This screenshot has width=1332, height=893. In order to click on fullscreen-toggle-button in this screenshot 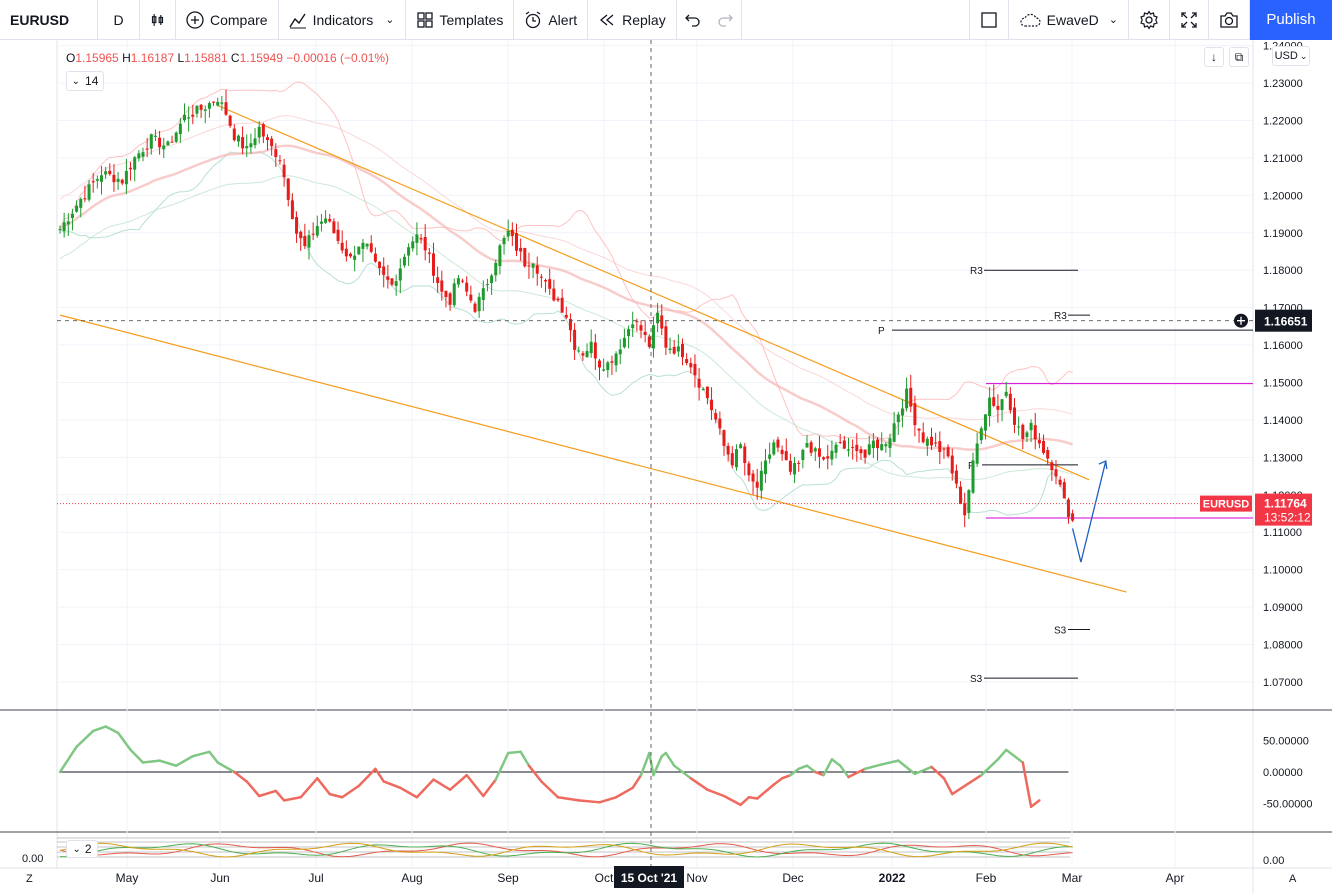, I will do `click(988, 20)`.